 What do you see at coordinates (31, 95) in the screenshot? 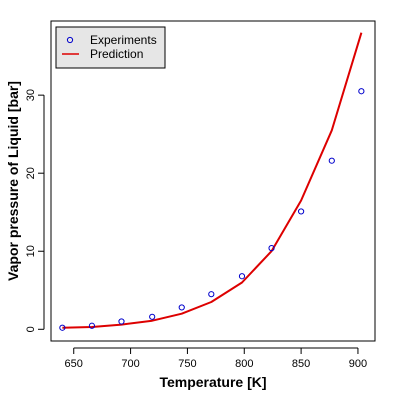
I see `y-tick-label: 30` at bounding box center [31, 95].